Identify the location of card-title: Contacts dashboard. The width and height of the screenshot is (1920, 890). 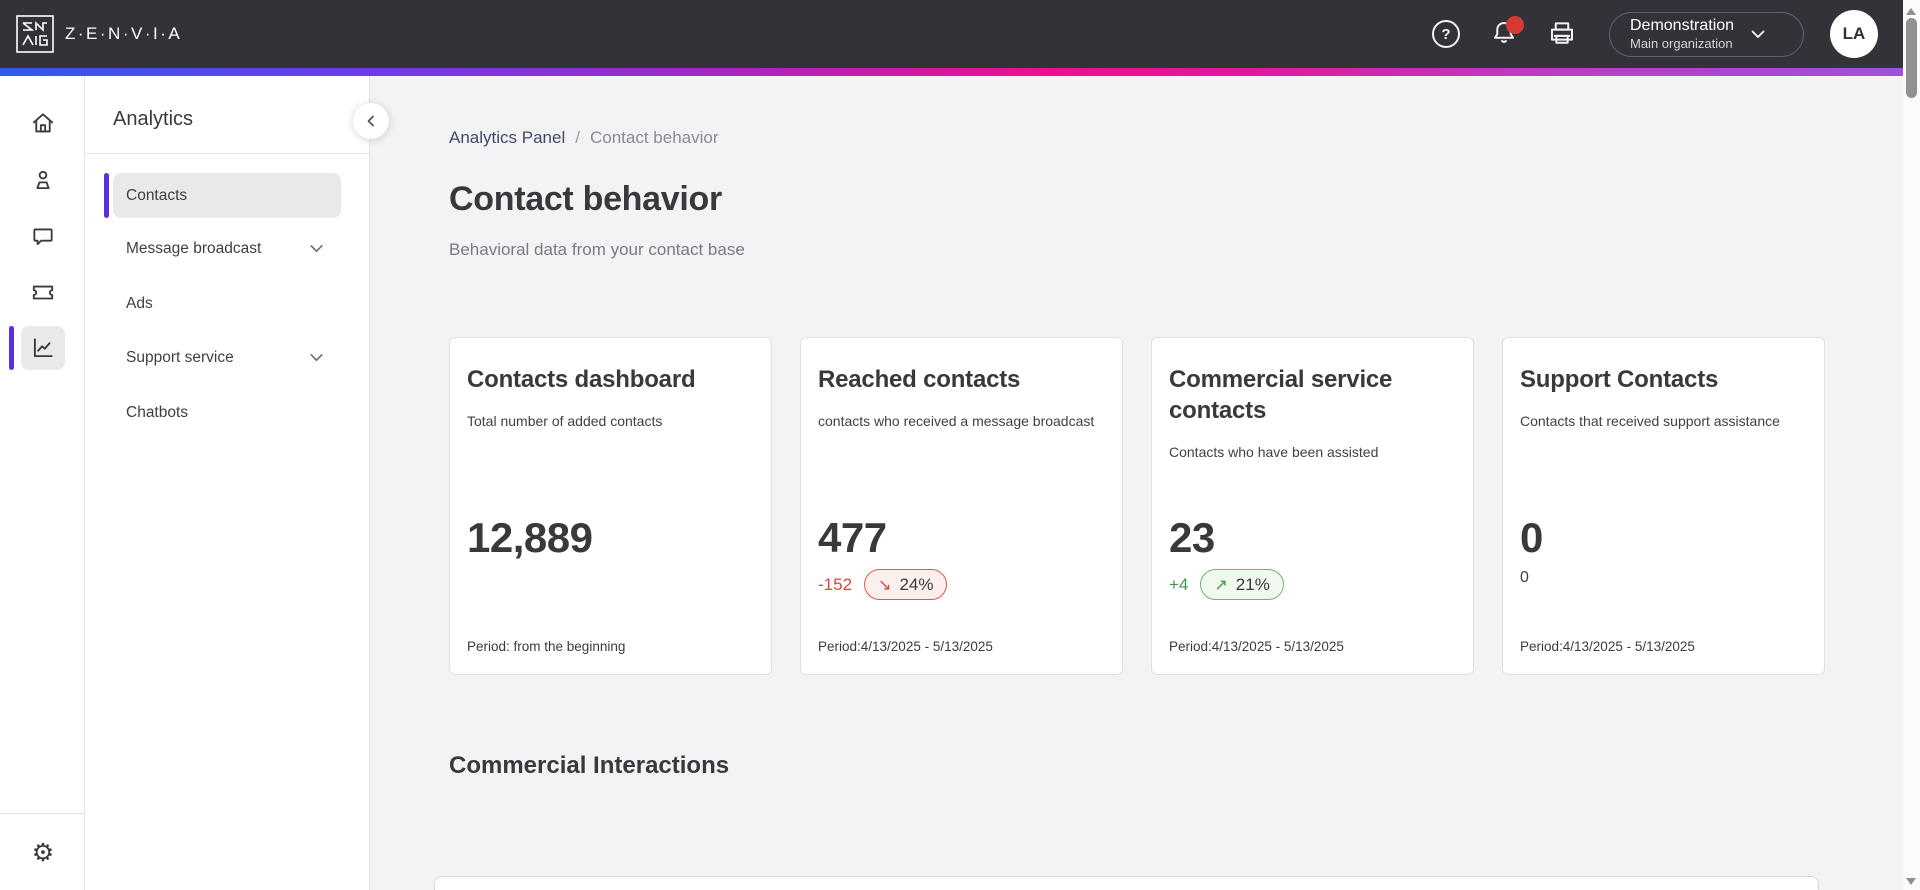
(581, 379).